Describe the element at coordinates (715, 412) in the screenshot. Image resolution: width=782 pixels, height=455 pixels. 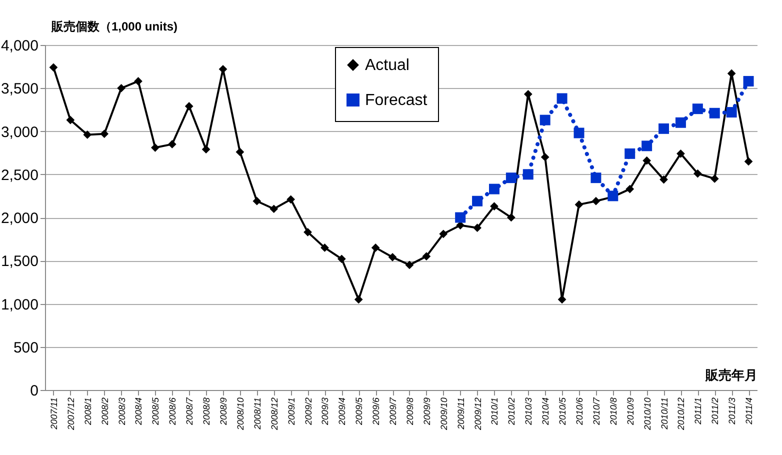
I see `x-tick-label: 2011/2` at that location.